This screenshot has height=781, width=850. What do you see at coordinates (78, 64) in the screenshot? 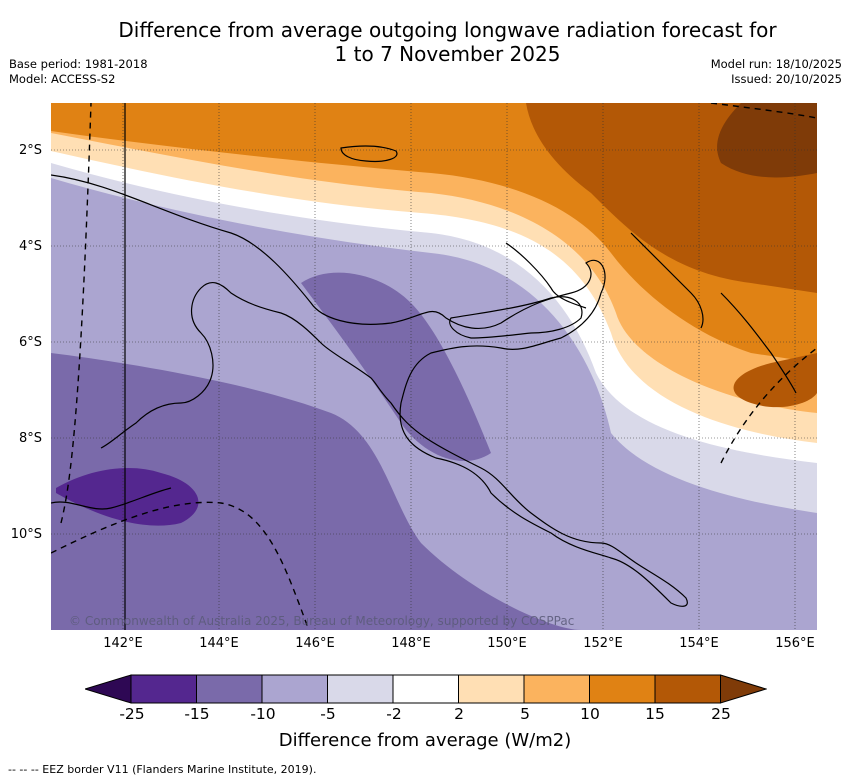
I see `base-period-text: Base period: 1981-2018` at bounding box center [78, 64].